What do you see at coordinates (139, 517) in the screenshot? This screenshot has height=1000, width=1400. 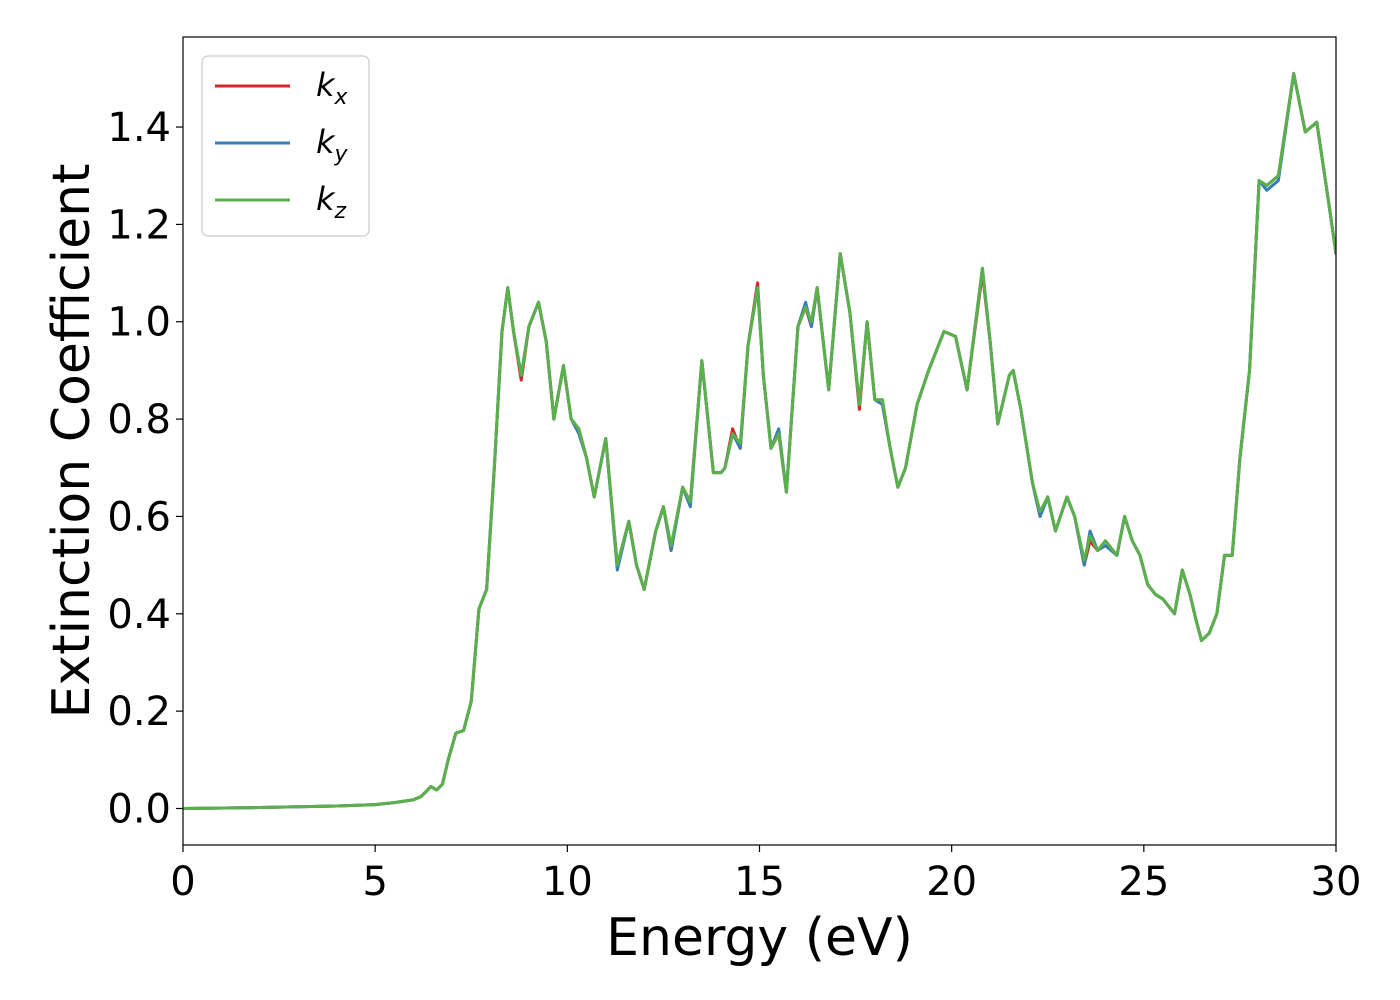 I see `y-tick-label: 0.6` at bounding box center [139, 517].